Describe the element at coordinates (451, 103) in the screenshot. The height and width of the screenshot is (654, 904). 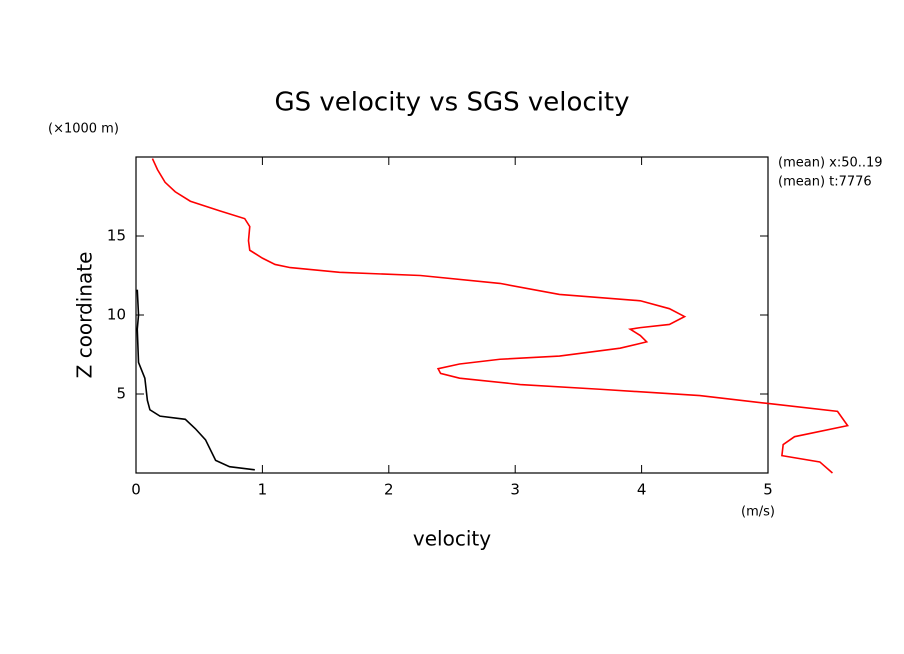
I see `chart-title: GS velocity vs SGS velocity` at that location.